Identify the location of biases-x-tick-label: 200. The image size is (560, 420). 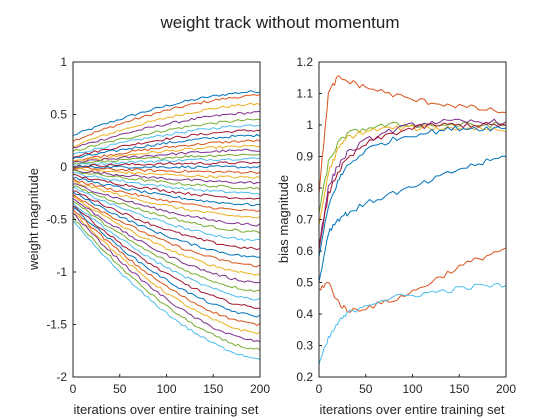
(506, 389).